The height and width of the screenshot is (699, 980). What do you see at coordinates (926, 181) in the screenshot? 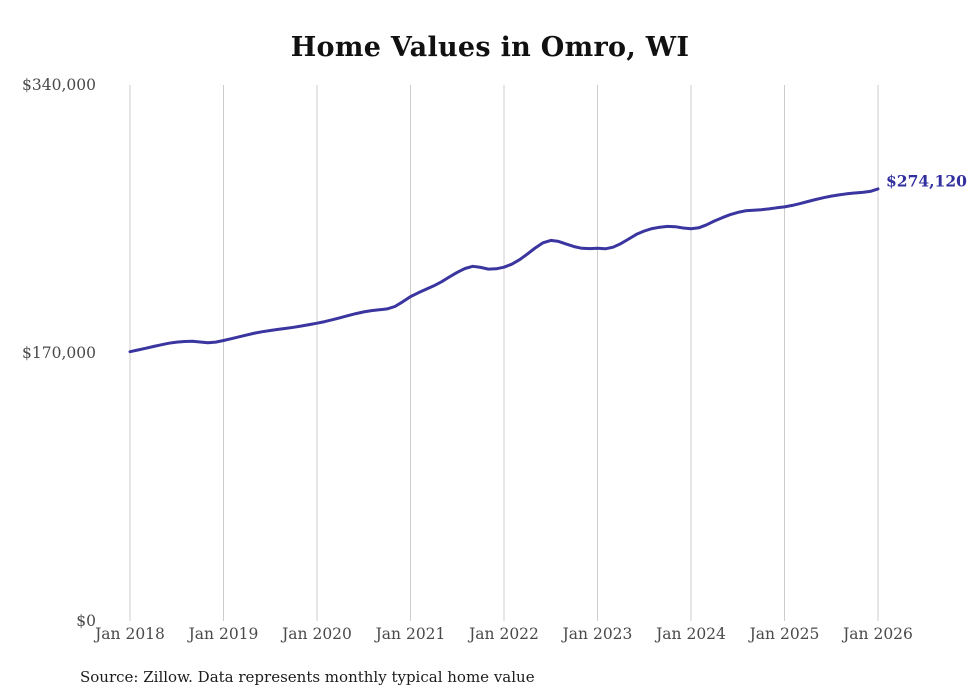
I see `latest-value-annotation: $274,120` at bounding box center [926, 181].